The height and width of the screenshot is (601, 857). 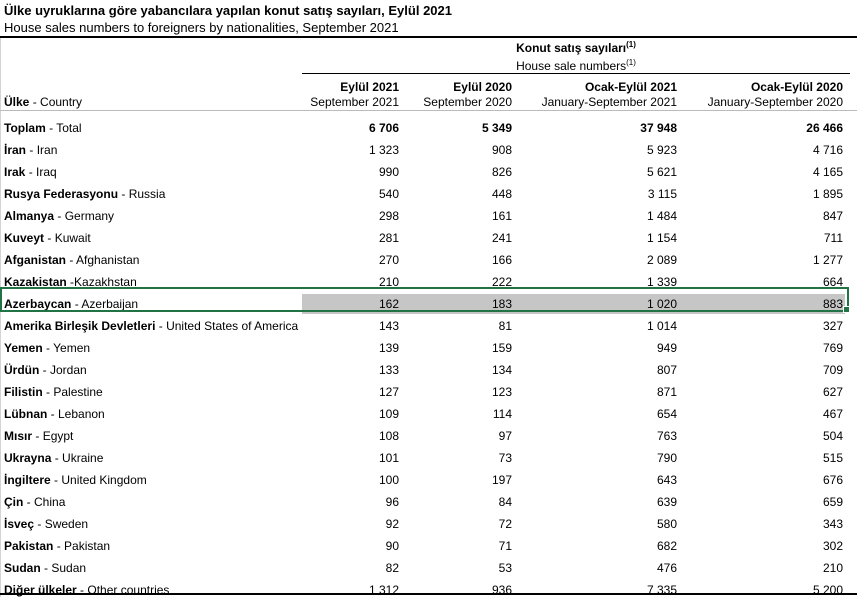 What do you see at coordinates (832, 524) in the screenshot?
I see `value-cell: 343` at bounding box center [832, 524].